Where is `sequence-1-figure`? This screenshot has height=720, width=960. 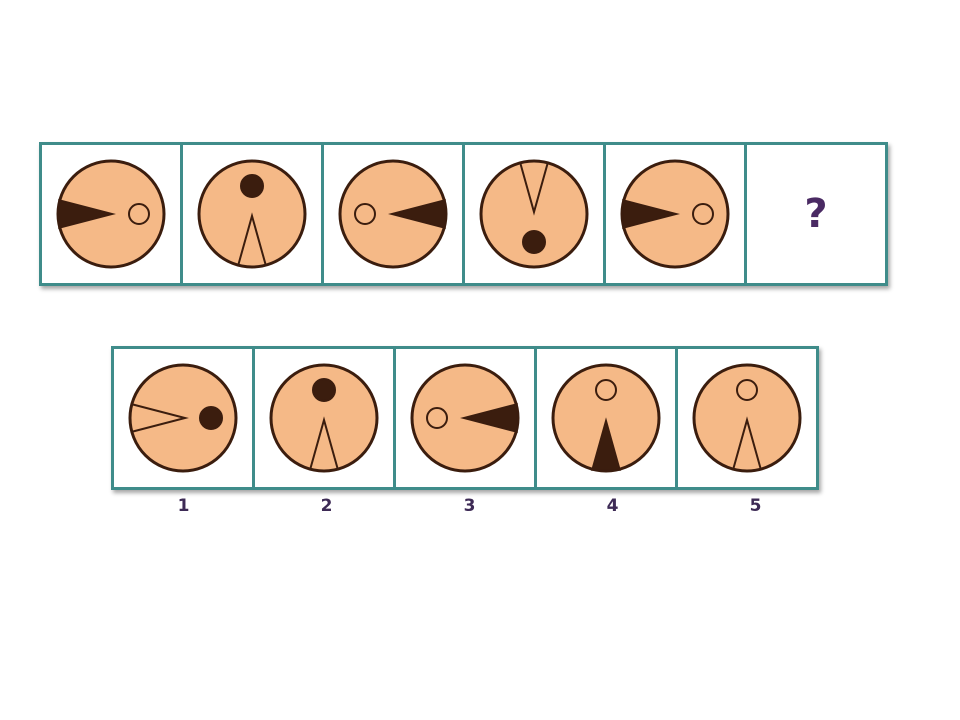
sequence-1-figure is located at coordinates (111, 214).